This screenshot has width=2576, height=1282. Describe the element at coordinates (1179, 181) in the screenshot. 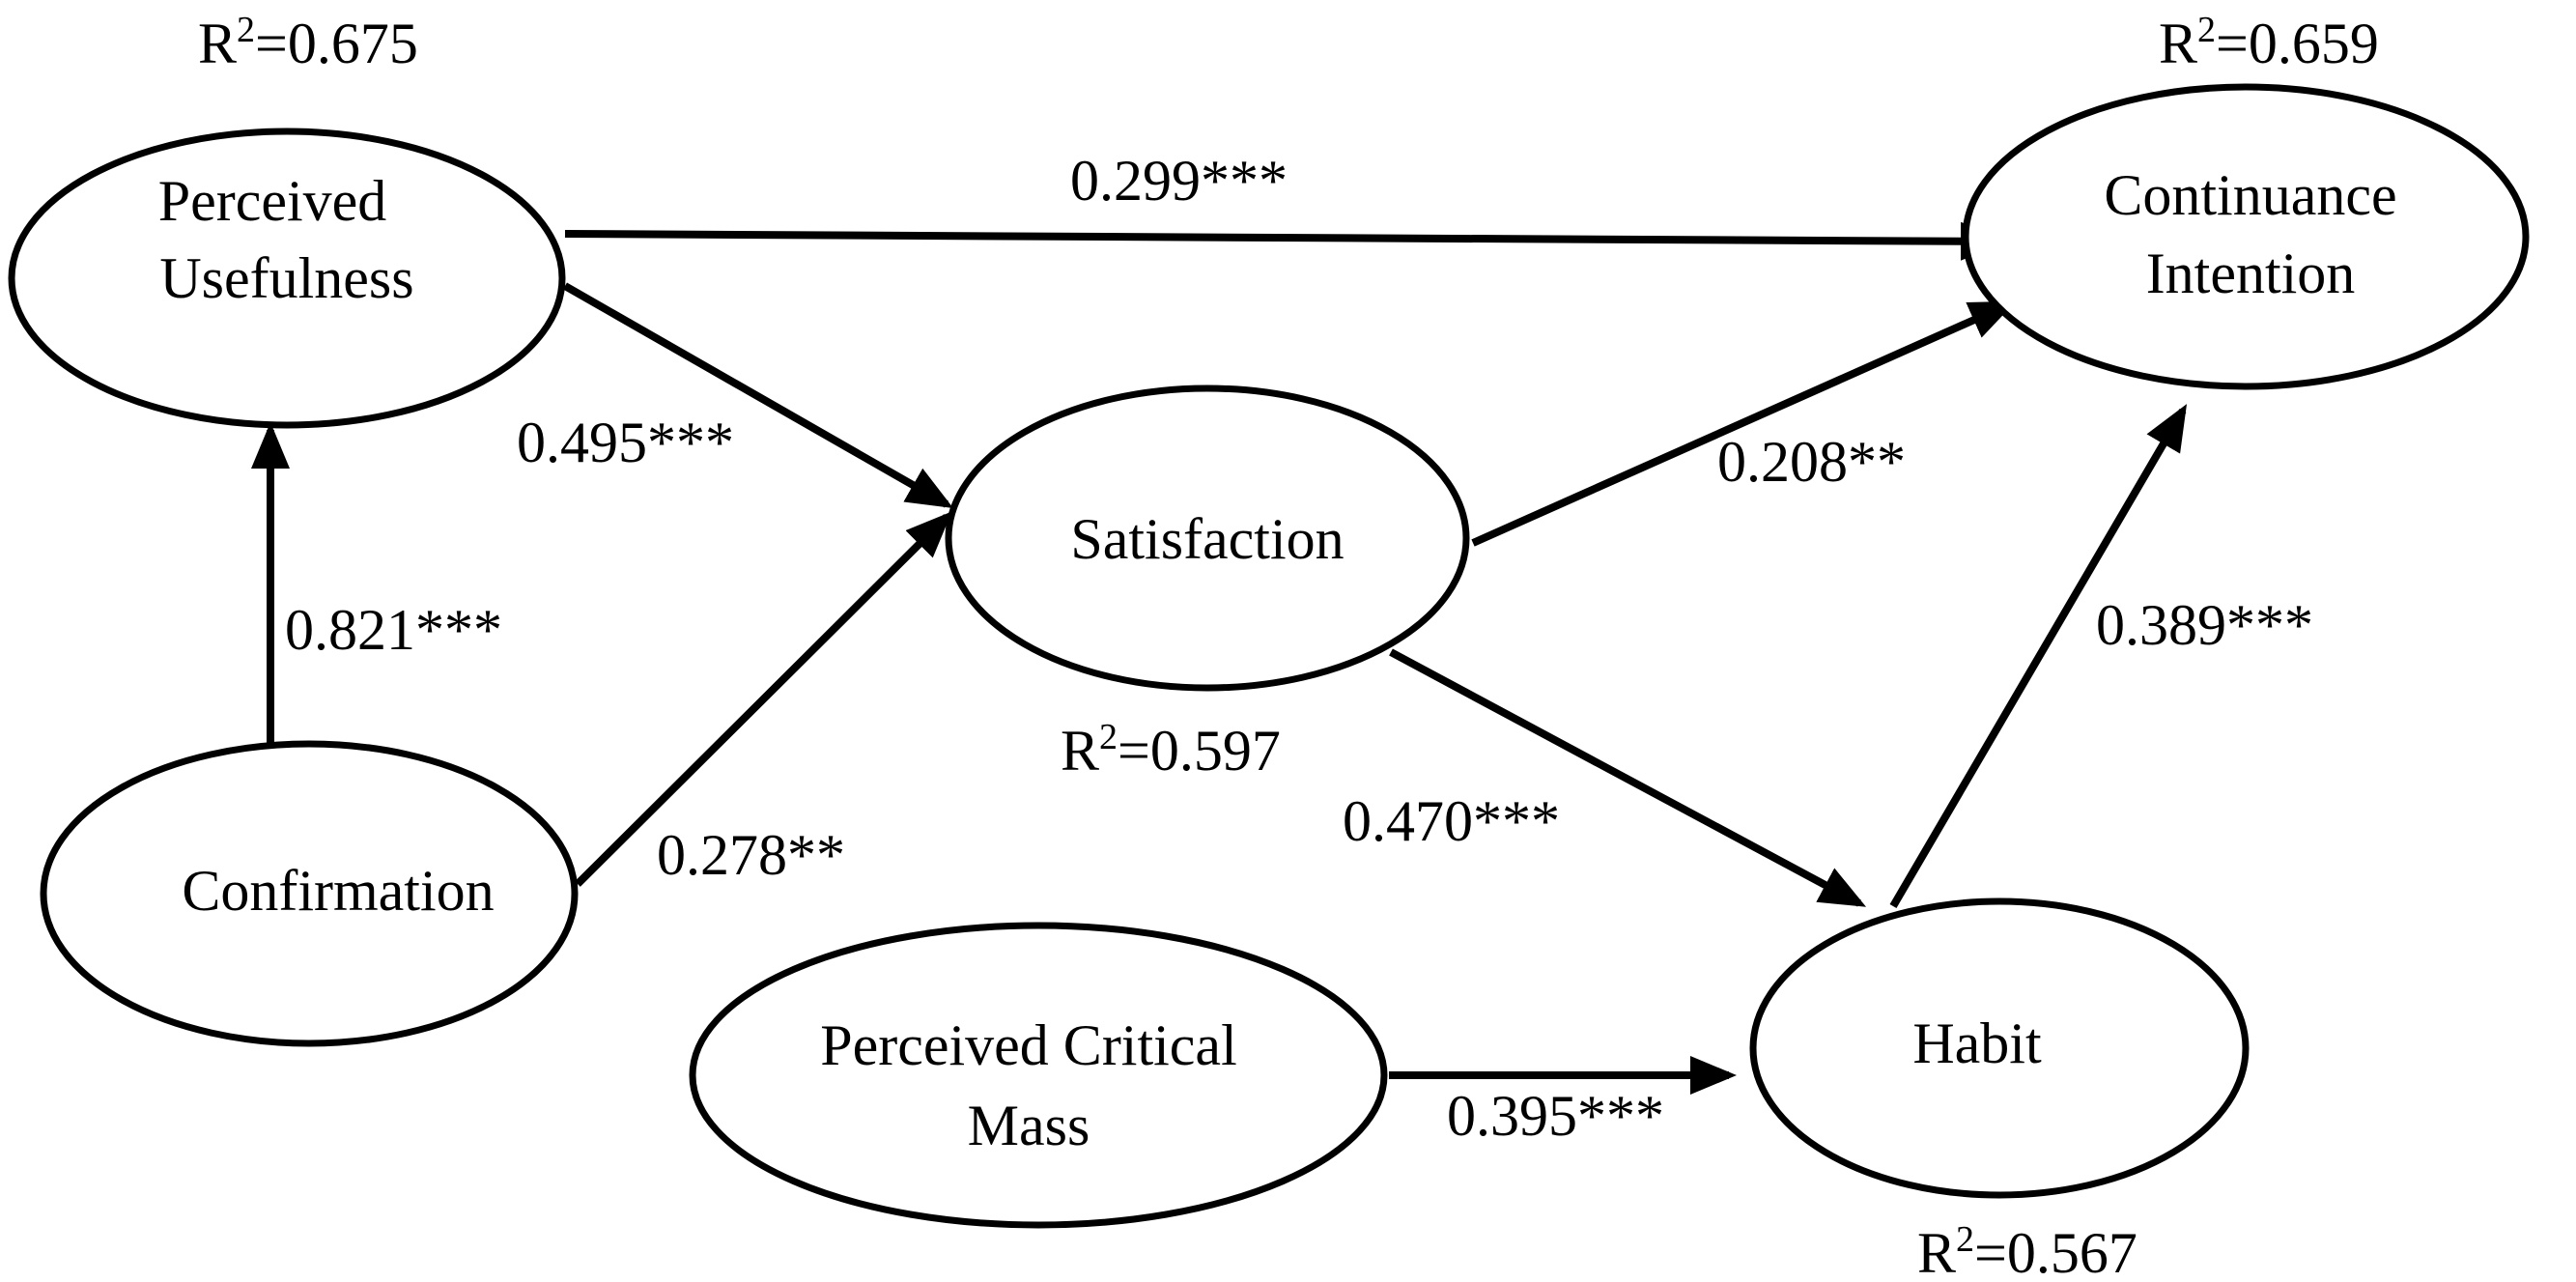

I see `coef-pu-to-ci: 0.299***` at that location.